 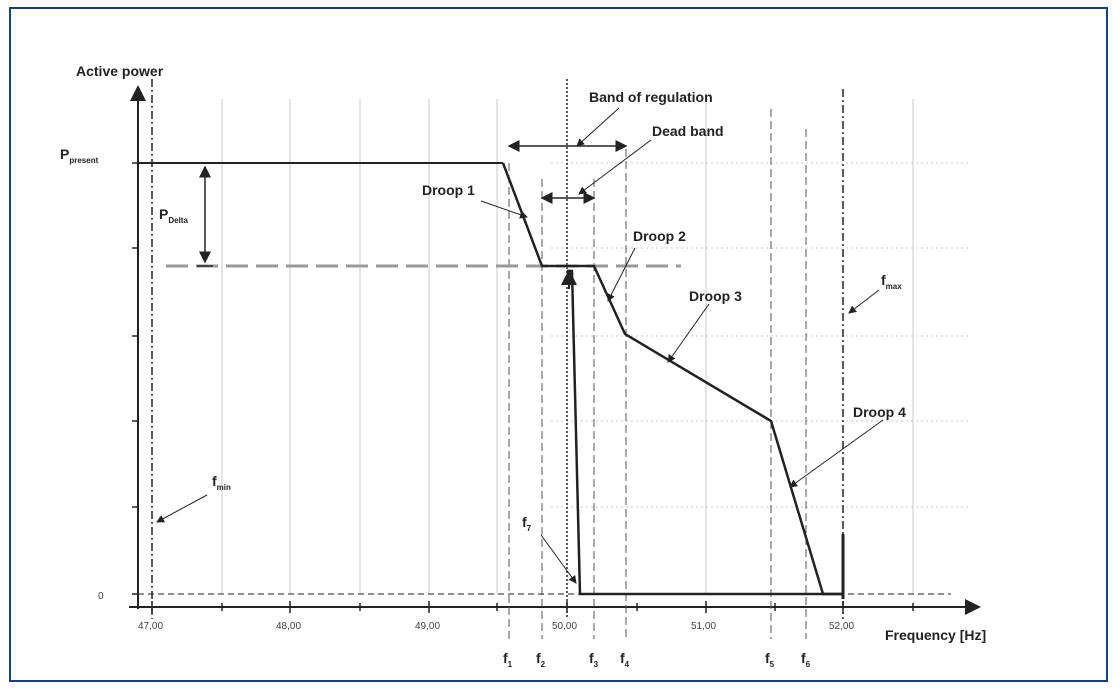 What do you see at coordinates (703, 626) in the screenshot?
I see `x-tick-label: 51,00` at bounding box center [703, 626].